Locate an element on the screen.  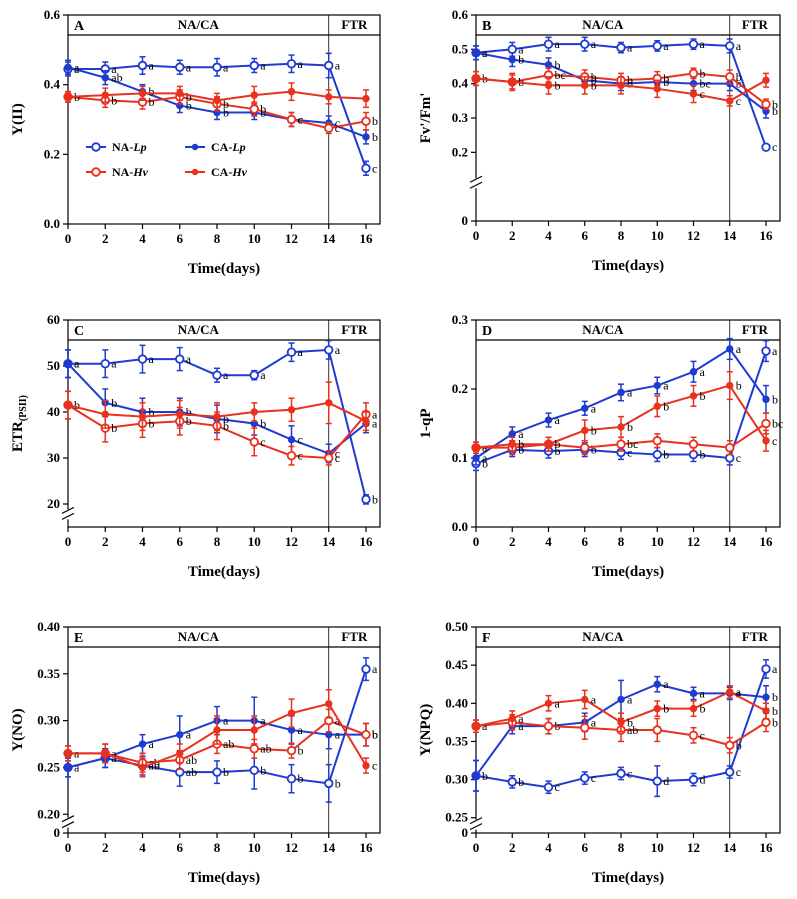
y-tick-label: 0 is located at coordinates (465, 220).